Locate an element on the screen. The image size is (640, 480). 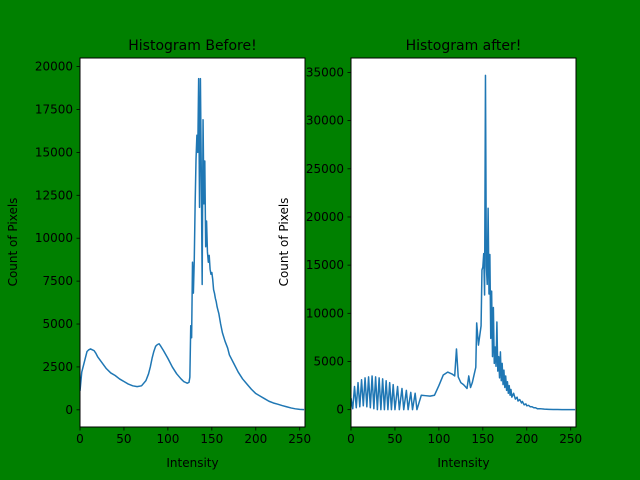
before-y-tick-label: 17500 is located at coordinates (54, 109).